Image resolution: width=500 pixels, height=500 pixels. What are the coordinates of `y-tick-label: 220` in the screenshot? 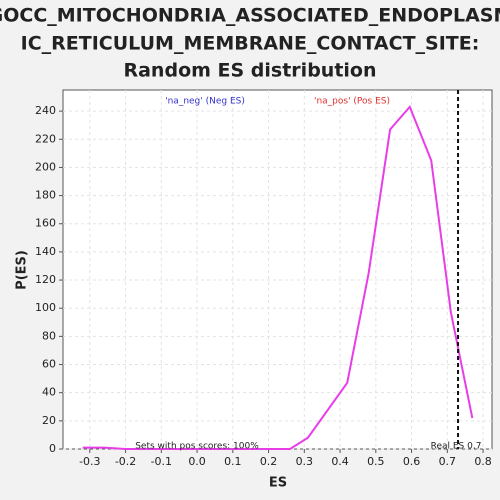 It's located at (45, 138).